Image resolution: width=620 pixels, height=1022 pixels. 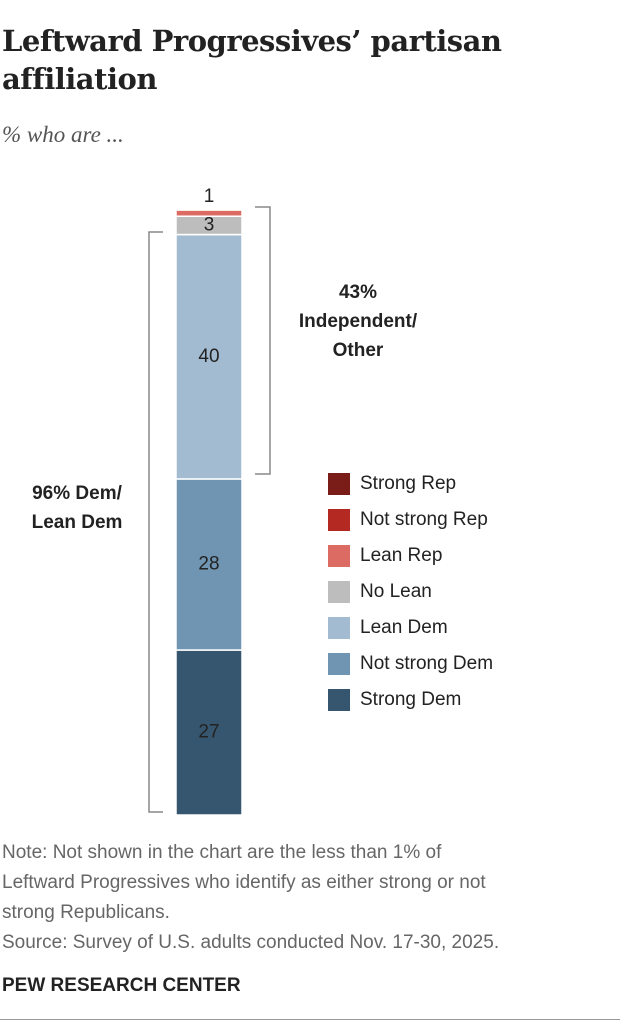 What do you see at coordinates (424, 519) in the screenshot?
I see `legend-label: Not strong Rep` at bounding box center [424, 519].